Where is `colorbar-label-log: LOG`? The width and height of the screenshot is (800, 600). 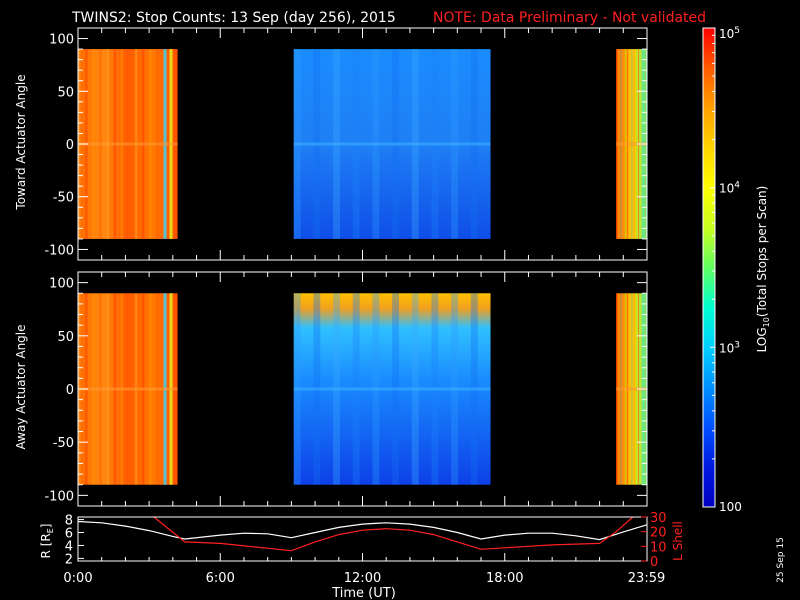 colorbar-label-log: LOG is located at coordinates (762, 339).